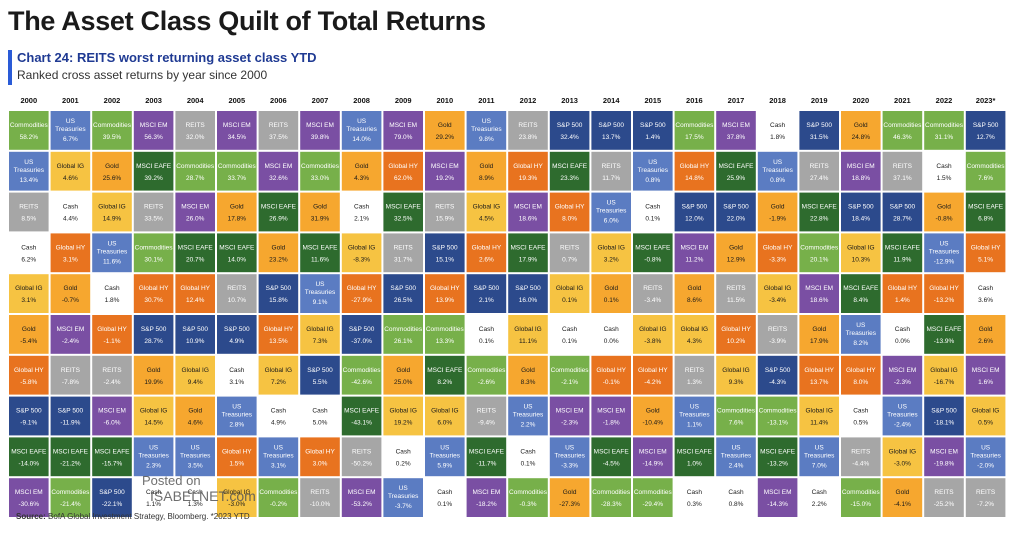 The width and height of the screenshot is (1024, 536). Describe the element at coordinates (694, 463) in the screenshot. I see `cell-value-label: 1.0%` at that location.